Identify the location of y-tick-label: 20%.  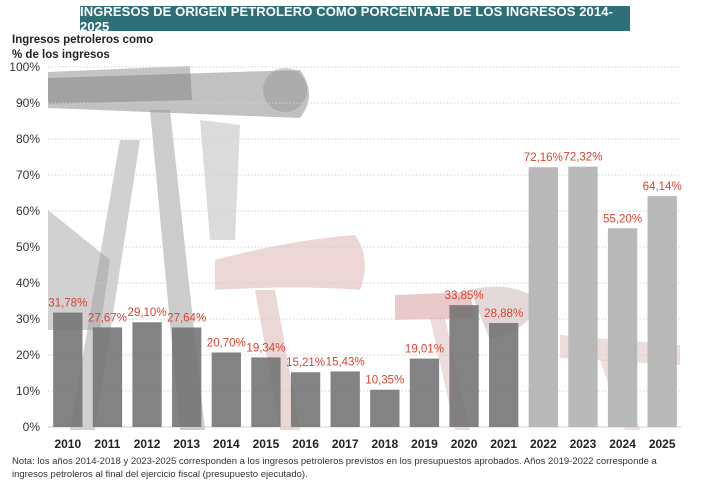
(28, 355).